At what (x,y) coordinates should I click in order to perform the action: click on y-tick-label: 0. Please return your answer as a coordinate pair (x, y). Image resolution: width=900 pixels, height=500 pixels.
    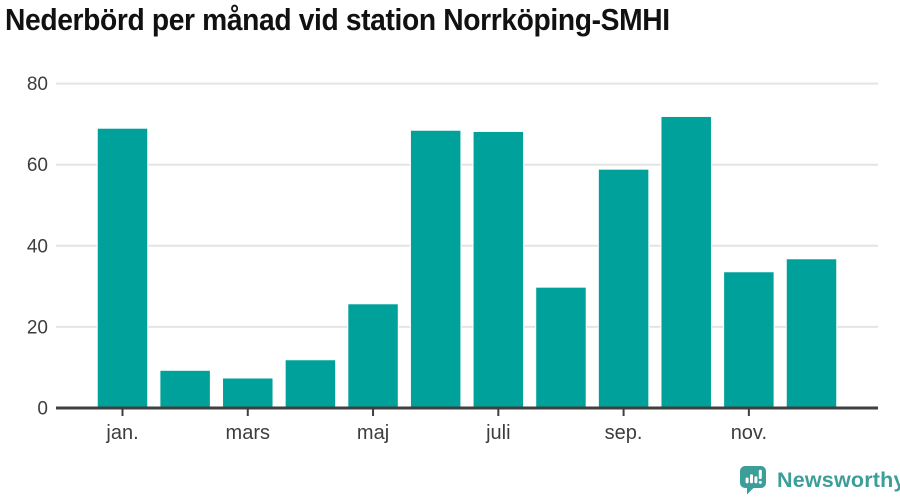
    Looking at the image, I should click on (42, 409).